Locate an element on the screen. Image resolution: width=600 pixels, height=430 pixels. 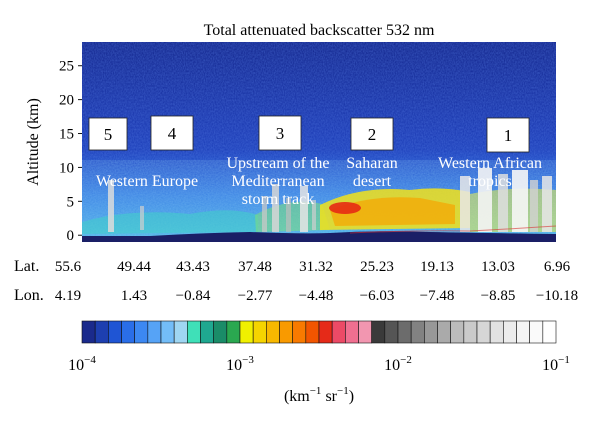
y-axis: 0 5 10 15 20 25 is located at coordinates (70, 151).